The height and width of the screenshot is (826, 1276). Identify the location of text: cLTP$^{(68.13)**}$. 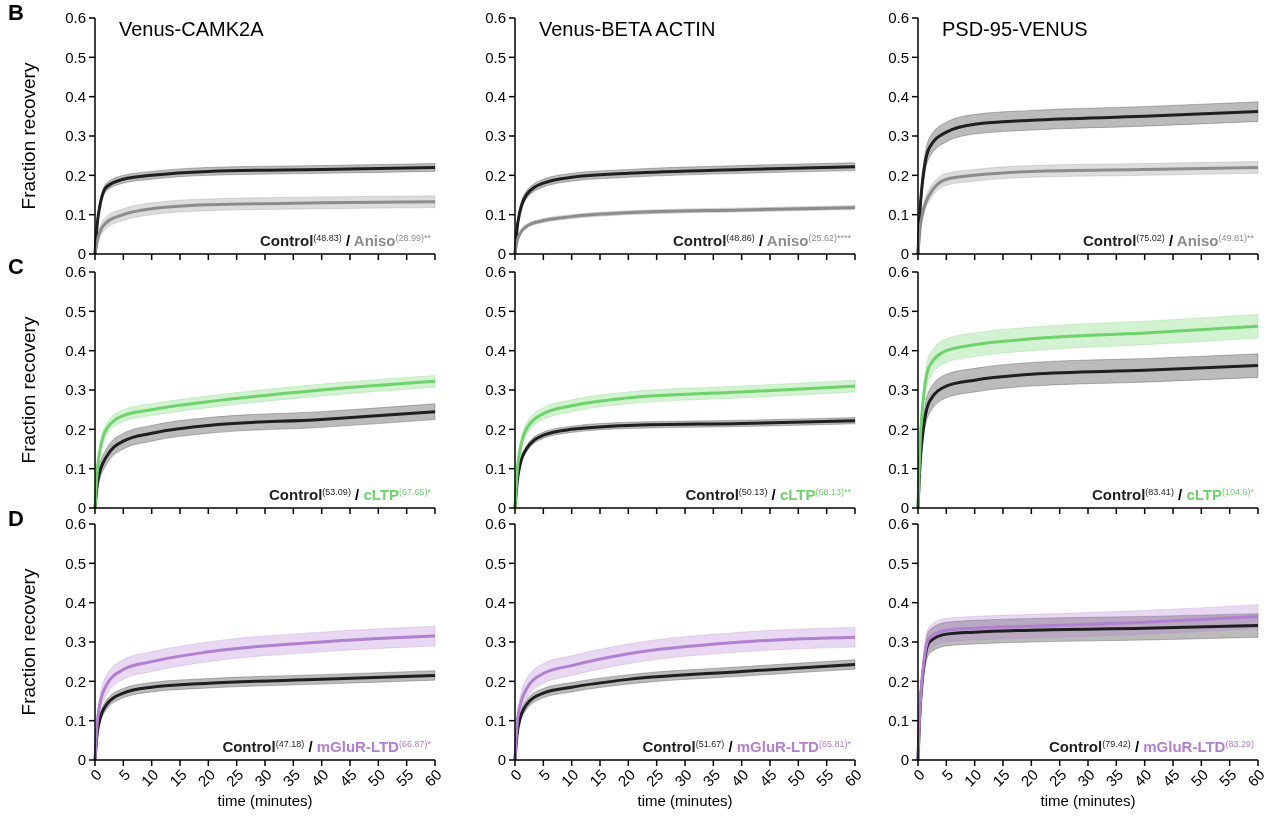
(815, 494).